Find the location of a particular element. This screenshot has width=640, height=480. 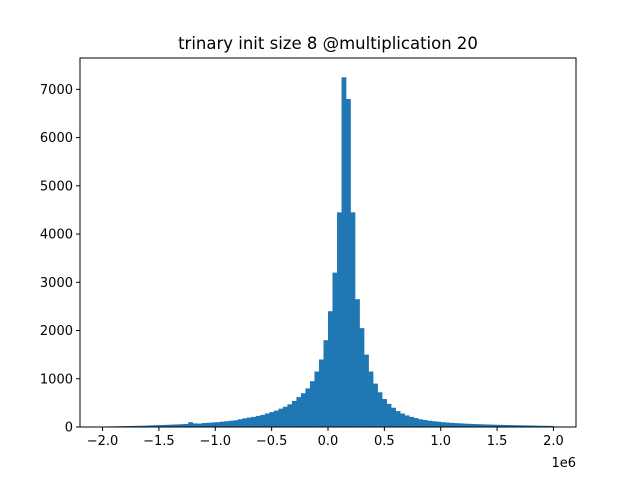

y-tick-label: 4000 is located at coordinates (56, 235).